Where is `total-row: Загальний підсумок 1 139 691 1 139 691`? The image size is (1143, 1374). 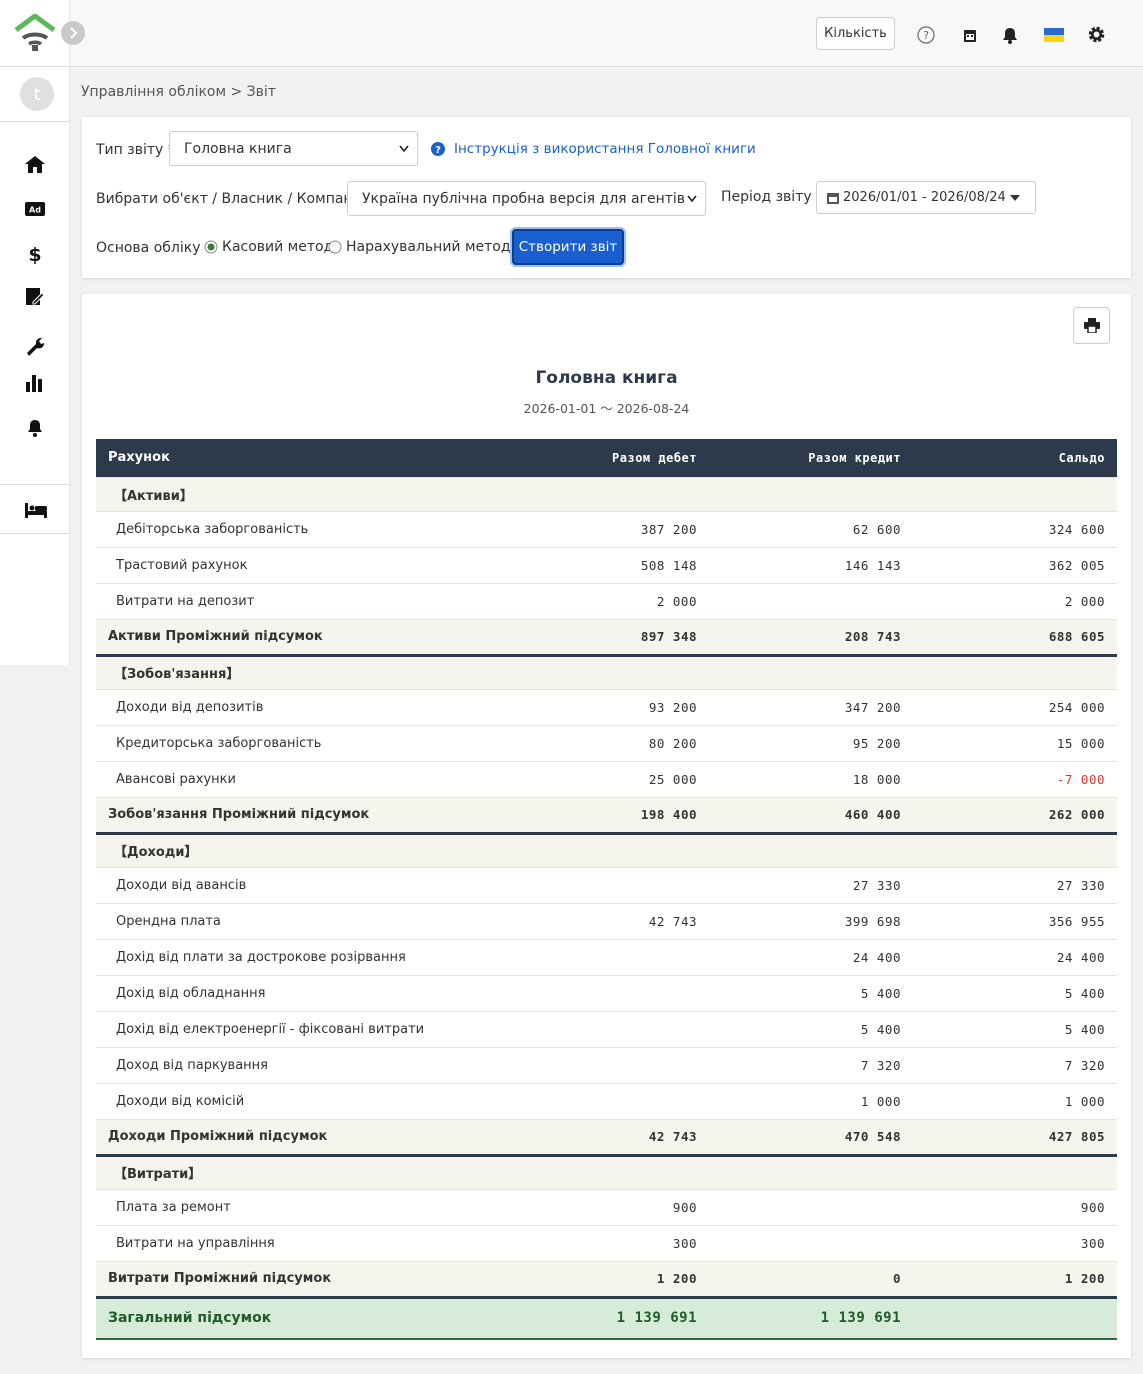
total-row: Загальний підсумок 1 139 691 1 139 691 is located at coordinates (606, 1318).